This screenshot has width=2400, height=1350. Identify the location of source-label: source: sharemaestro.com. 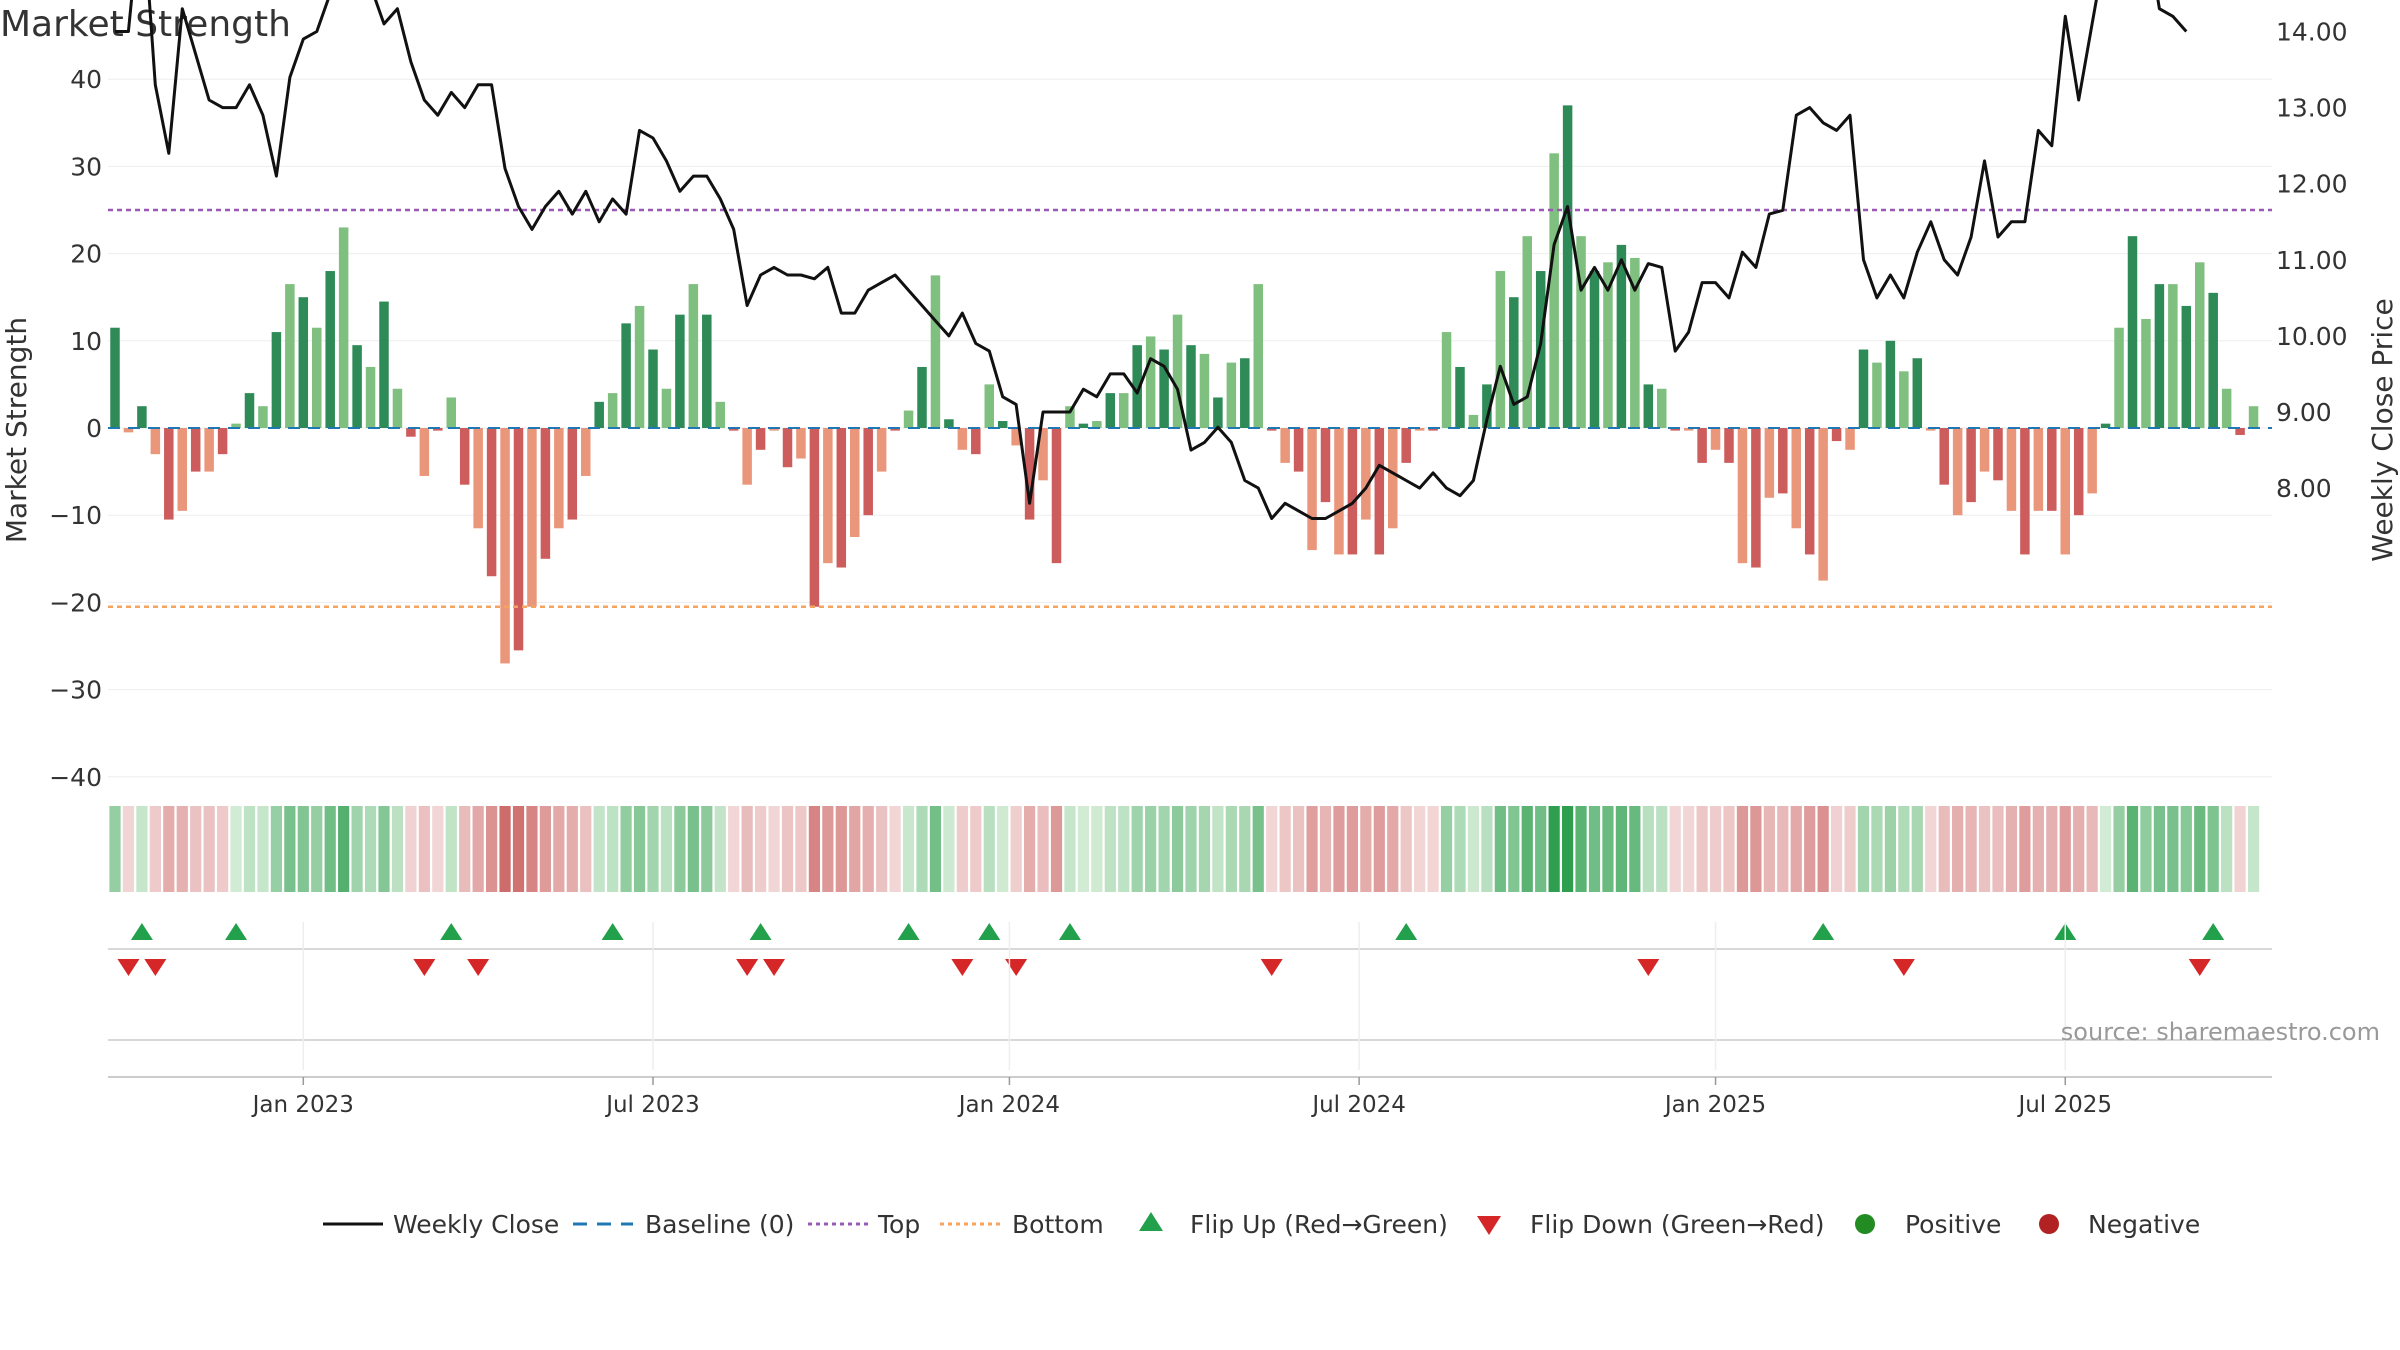
(2220, 1032).